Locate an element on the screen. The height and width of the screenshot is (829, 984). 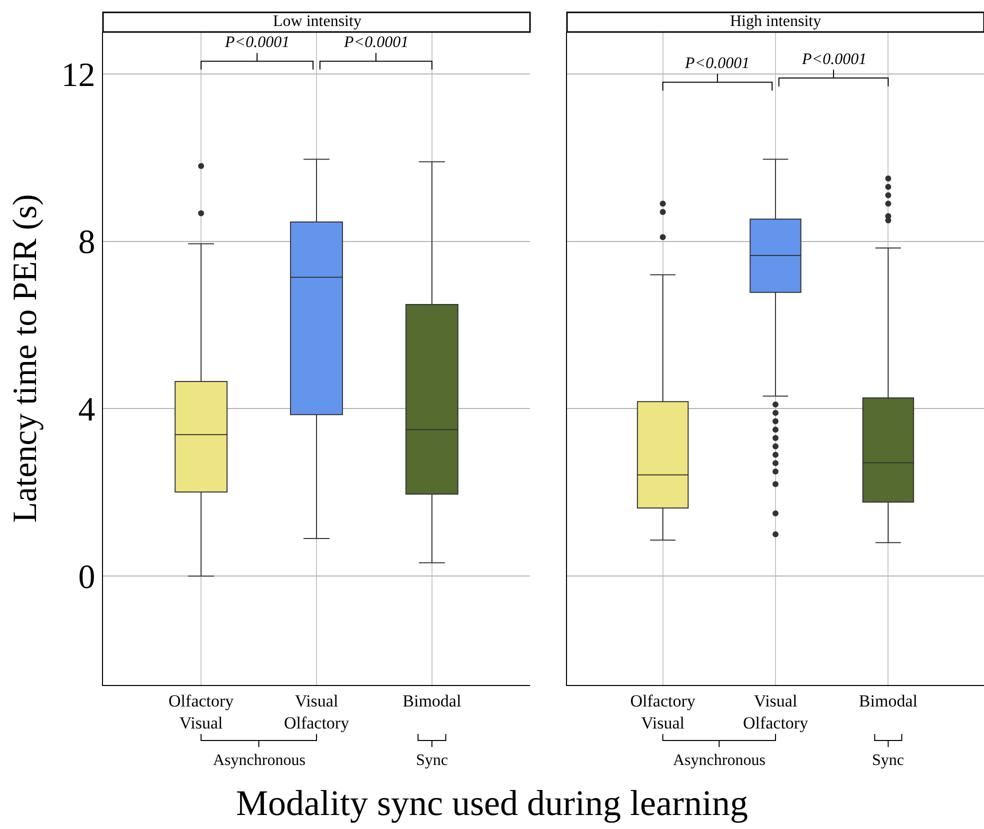
x-axis-title: Modality sync used during learning is located at coordinates (492, 803).